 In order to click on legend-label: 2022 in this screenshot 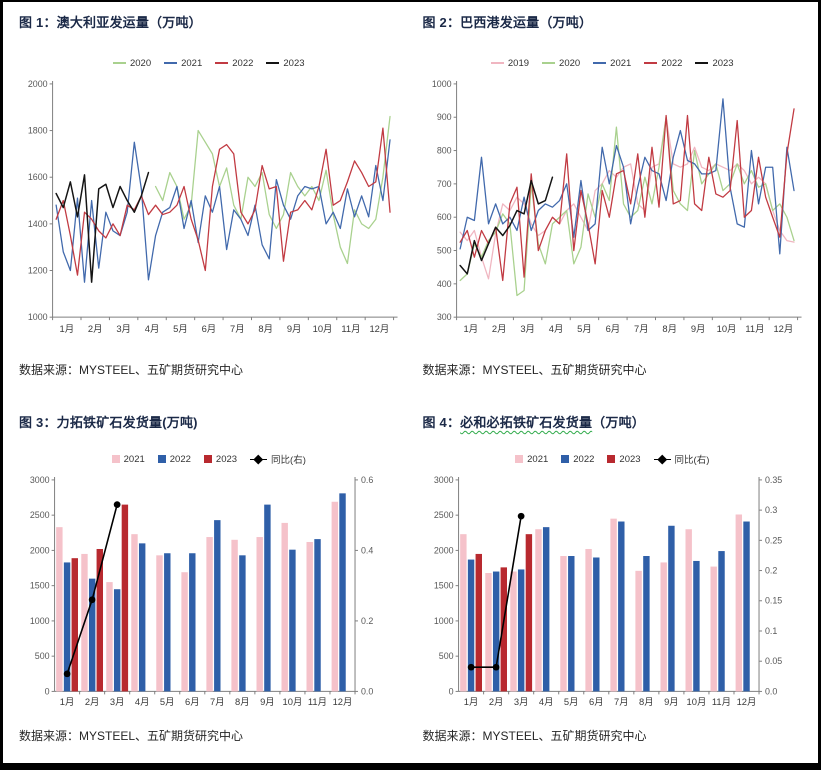, I will do `click(584, 459)`.